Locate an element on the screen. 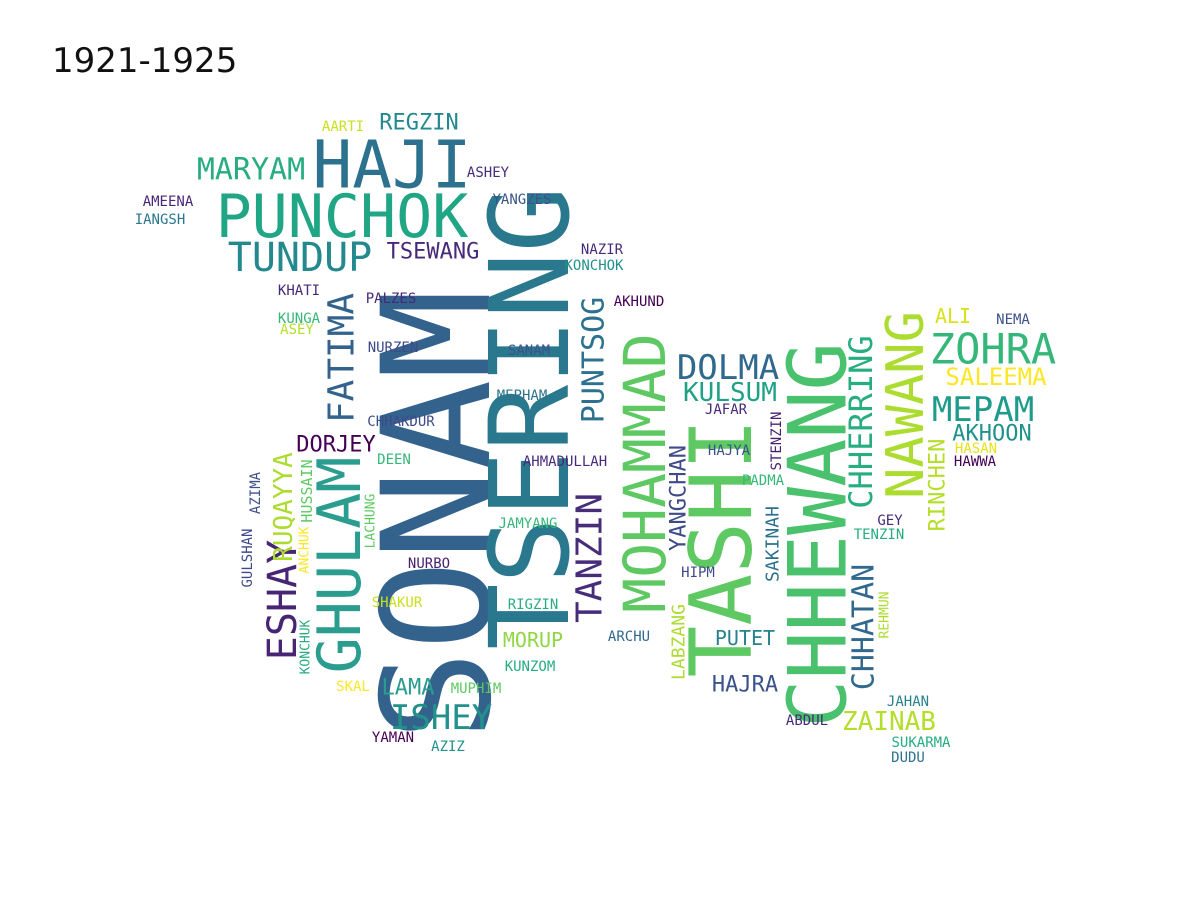 The height and width of the screenshot is (900, 1200). word-zainab: ZAINAB is located at coordinates (889, 722).